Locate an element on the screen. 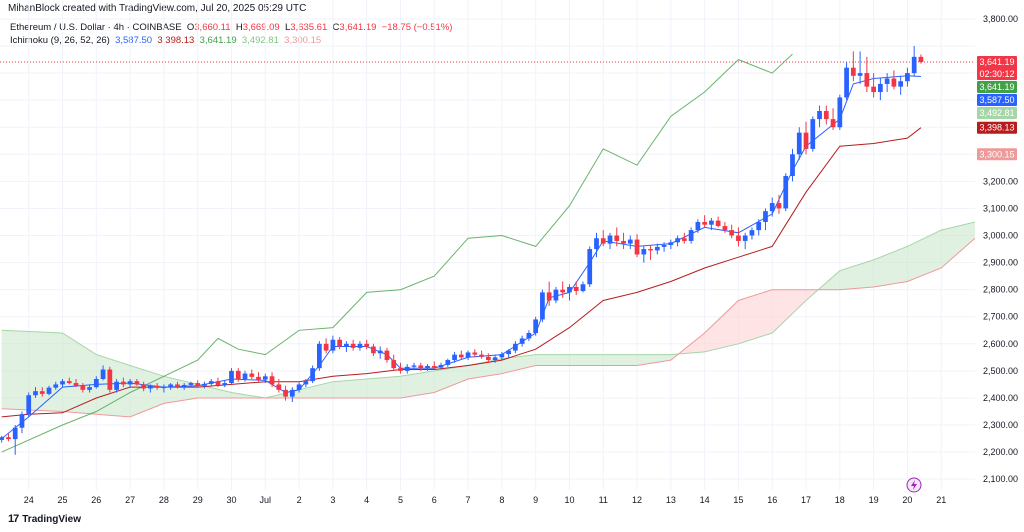  price-change: −18.75 (−0.51%) is located at coordinates (417, 27).